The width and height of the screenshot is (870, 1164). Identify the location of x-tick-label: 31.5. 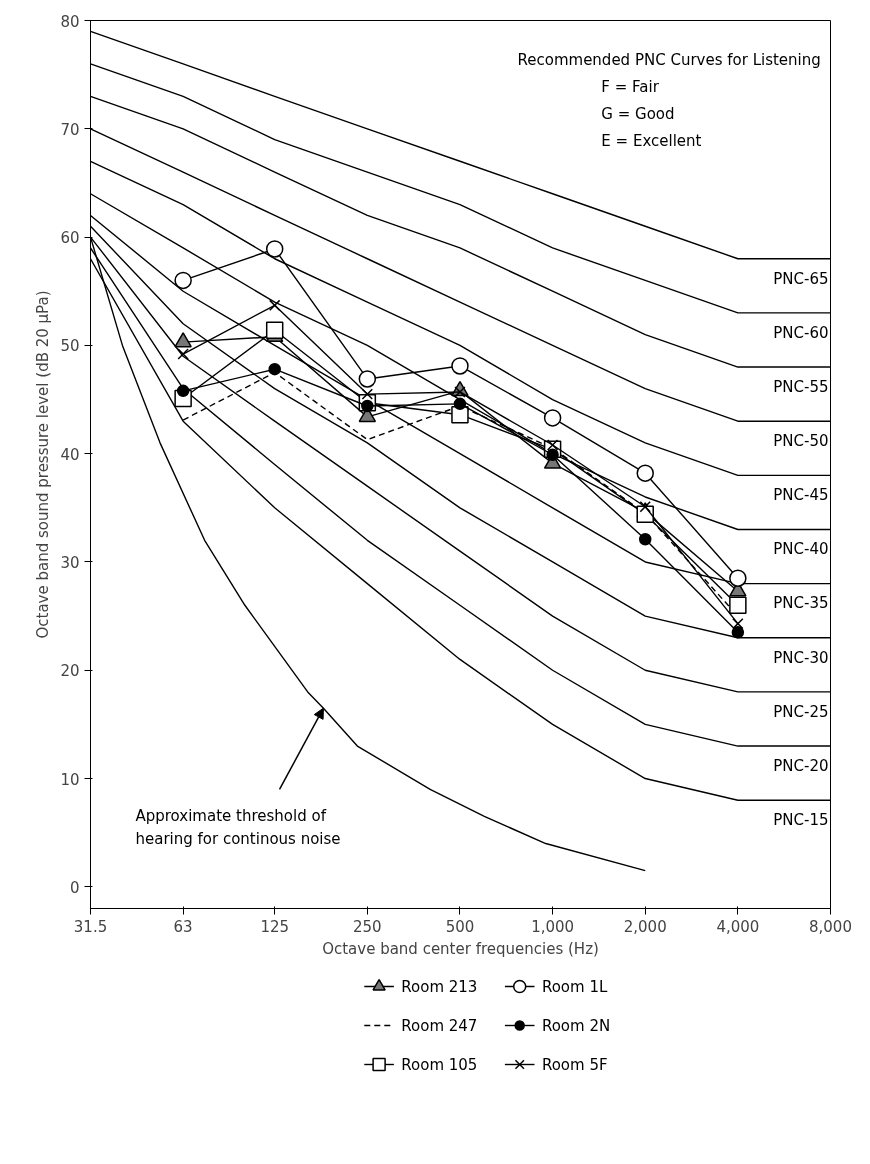
(90, 926).